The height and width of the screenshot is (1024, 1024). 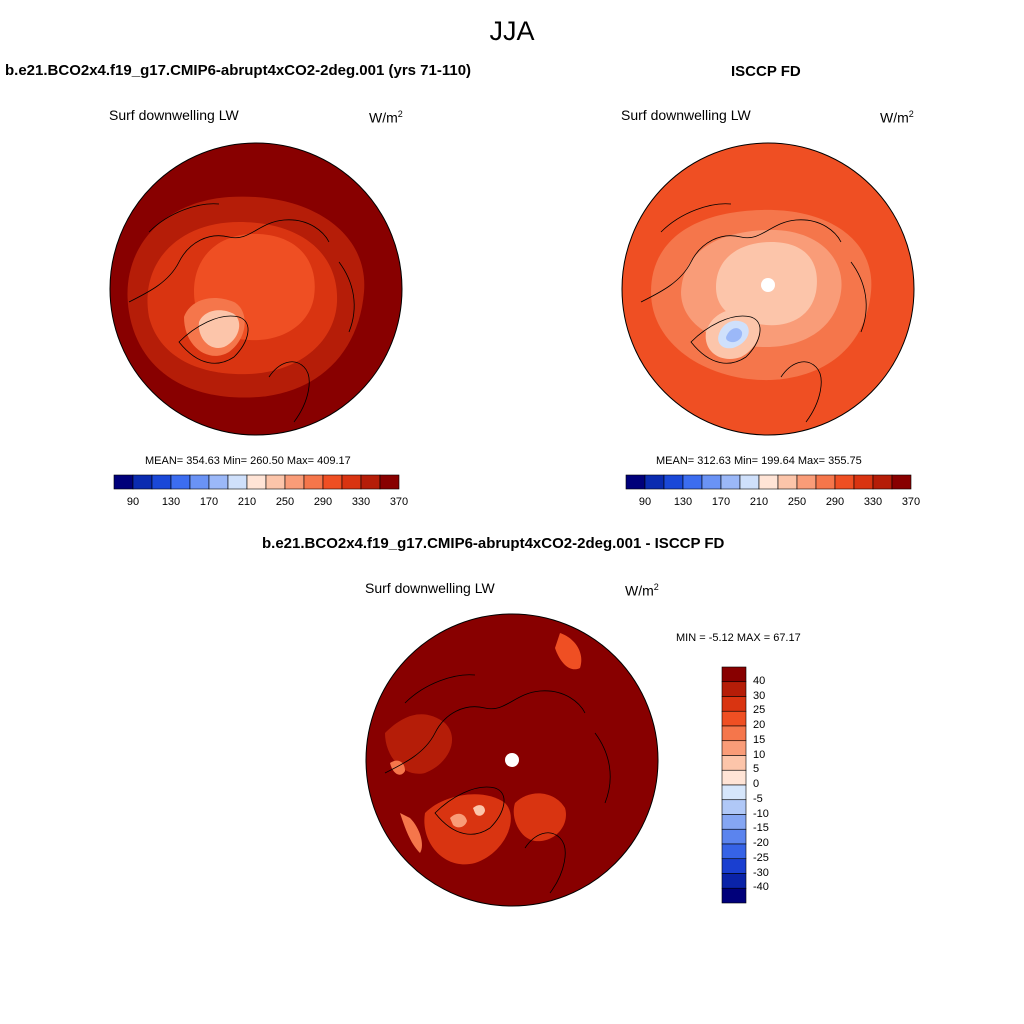 I want to click on obs-variable-label: Surf downwelling LW, so click(x=686, y=115).